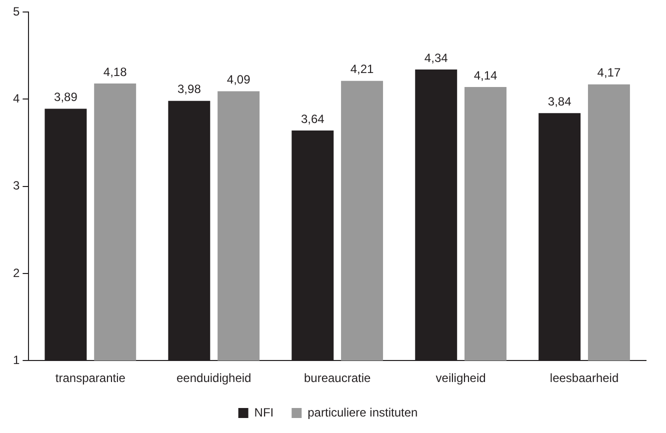 The image size is (666, 433). What do you see at coordinates (16, 185) in the screenshot?
I see `y-tick-label: 3` at bounding box center [16, 185].